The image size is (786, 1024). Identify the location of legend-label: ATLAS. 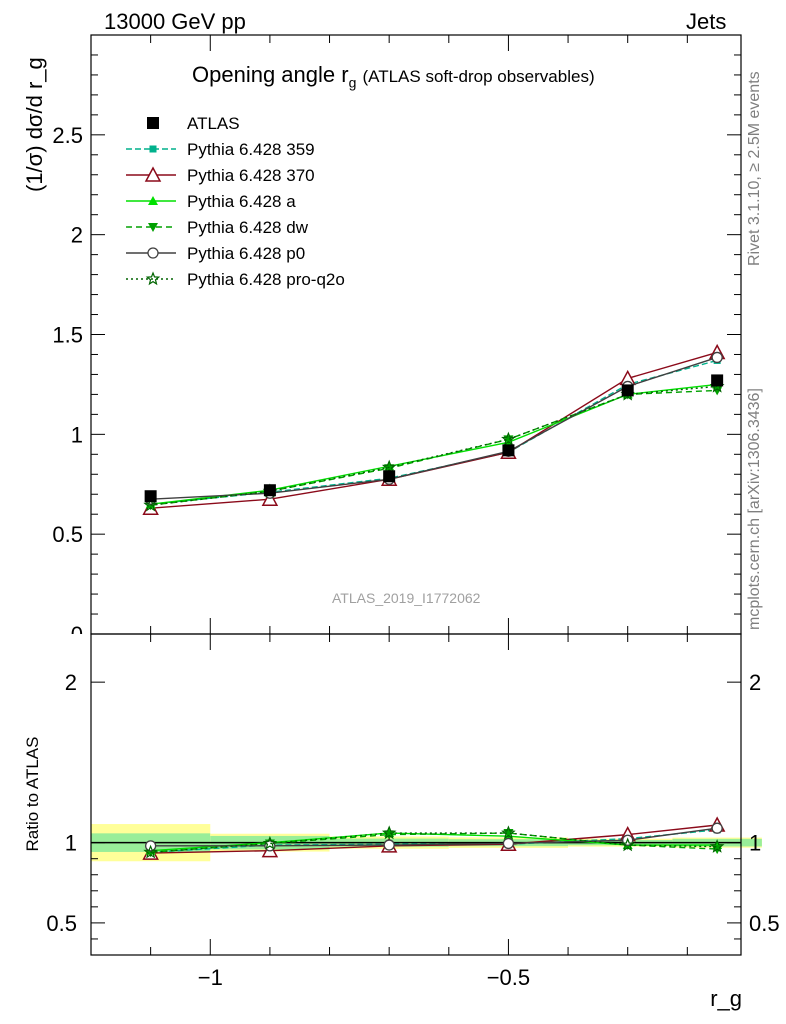
(213, 123).